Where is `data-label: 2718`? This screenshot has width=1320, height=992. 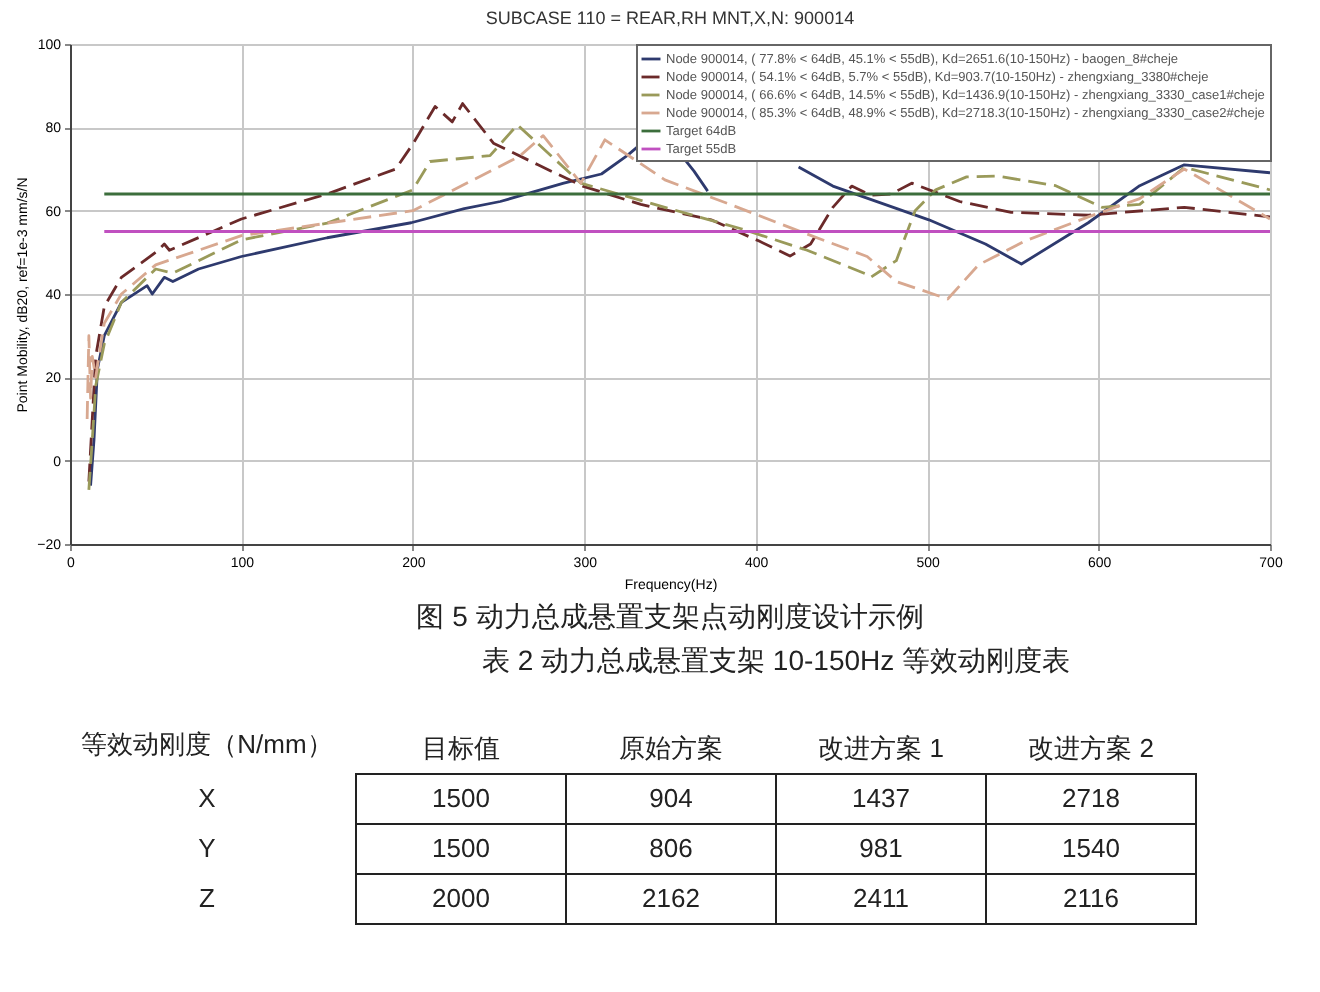
data-label: 2718 is located at coordinates (1091, 798).